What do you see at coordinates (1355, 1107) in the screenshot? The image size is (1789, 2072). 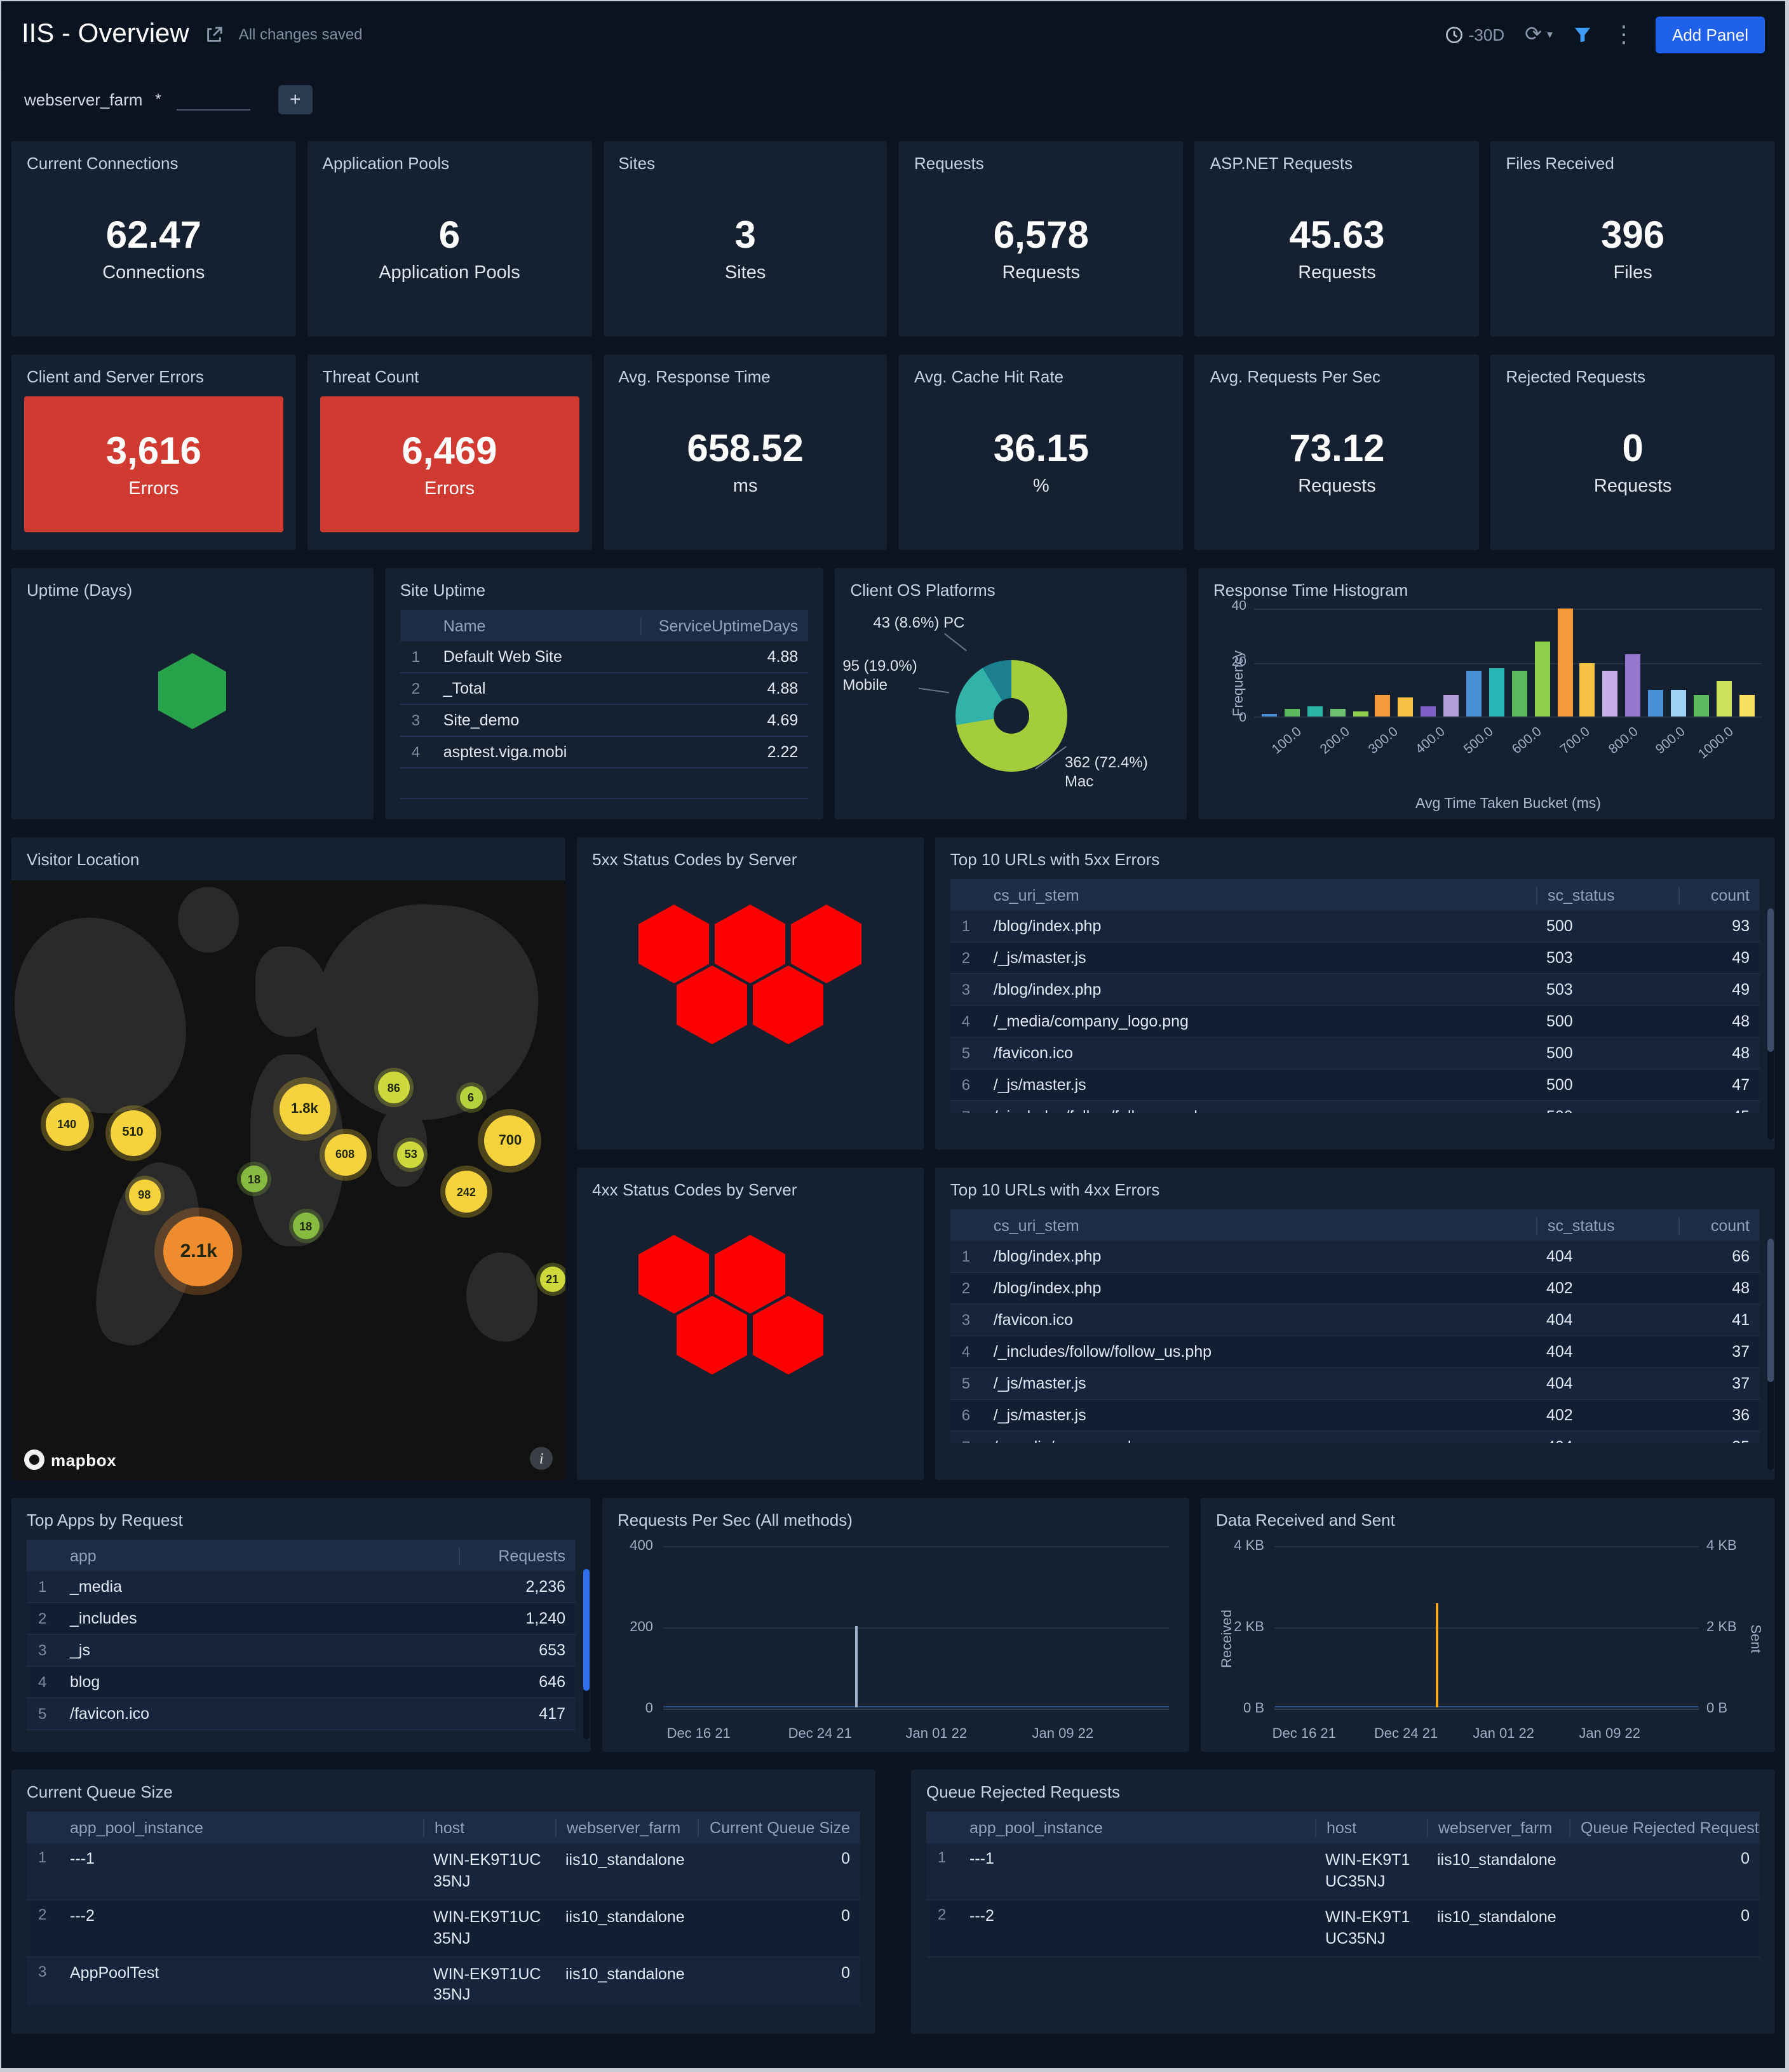 I see `table-row: 7/_includes/follow/follow_us.php50045` at bounding box center [1355, 1107].